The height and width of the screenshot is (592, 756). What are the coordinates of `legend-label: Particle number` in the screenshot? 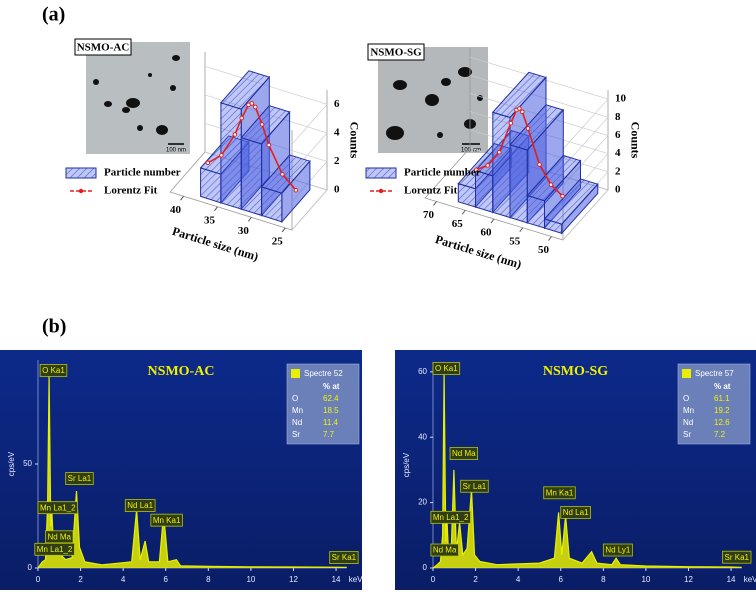 It's located at (142, 173).